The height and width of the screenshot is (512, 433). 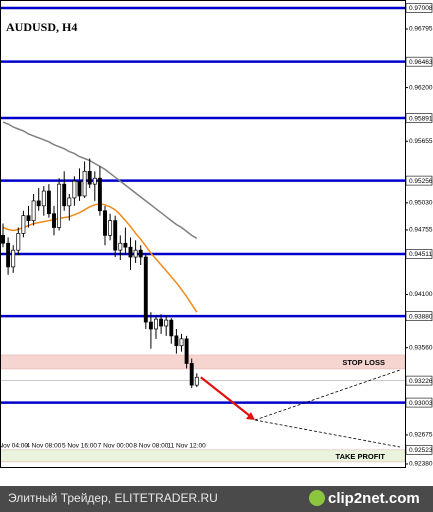 I want to click on stop-loss-zone-label: STOP LOSS, so click(x=363, y=362).